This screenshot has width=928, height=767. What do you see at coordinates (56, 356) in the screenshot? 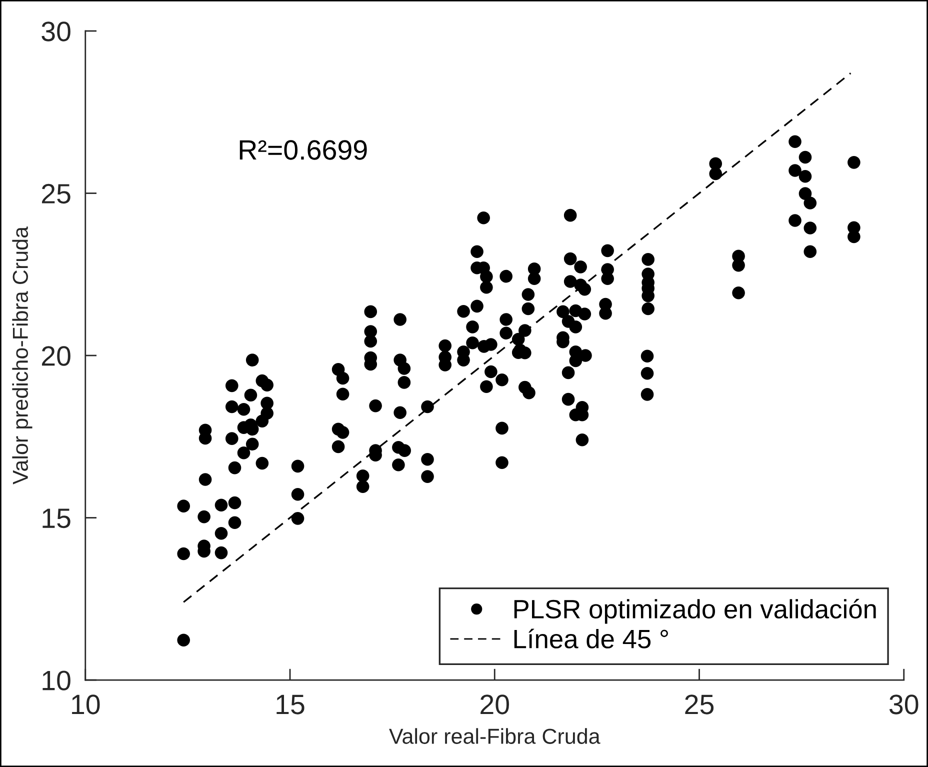
I see `y-tick-label: 20` at bounding box center [56, 356].